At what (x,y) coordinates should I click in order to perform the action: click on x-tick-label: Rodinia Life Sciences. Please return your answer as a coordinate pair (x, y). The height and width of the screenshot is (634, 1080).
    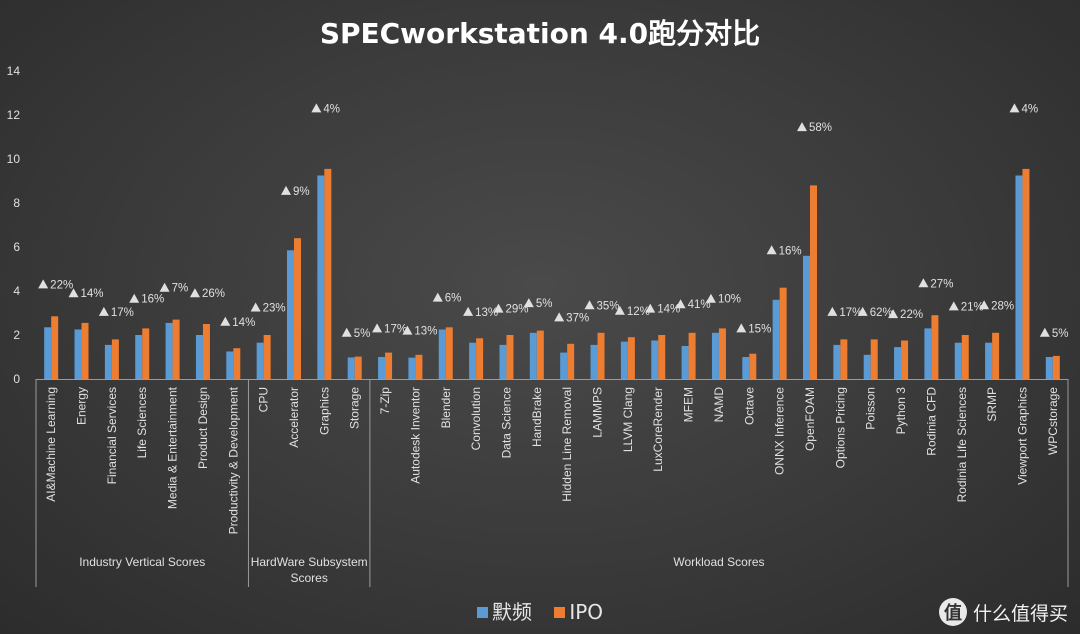
    Looking at the image, I should click on (962, 444).